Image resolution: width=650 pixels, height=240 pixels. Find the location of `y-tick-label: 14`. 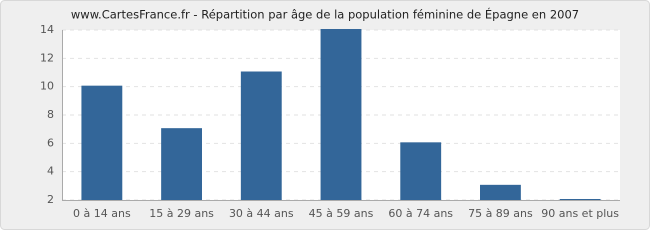

y-tick-label: 14 is located at coordinates (47, 29).